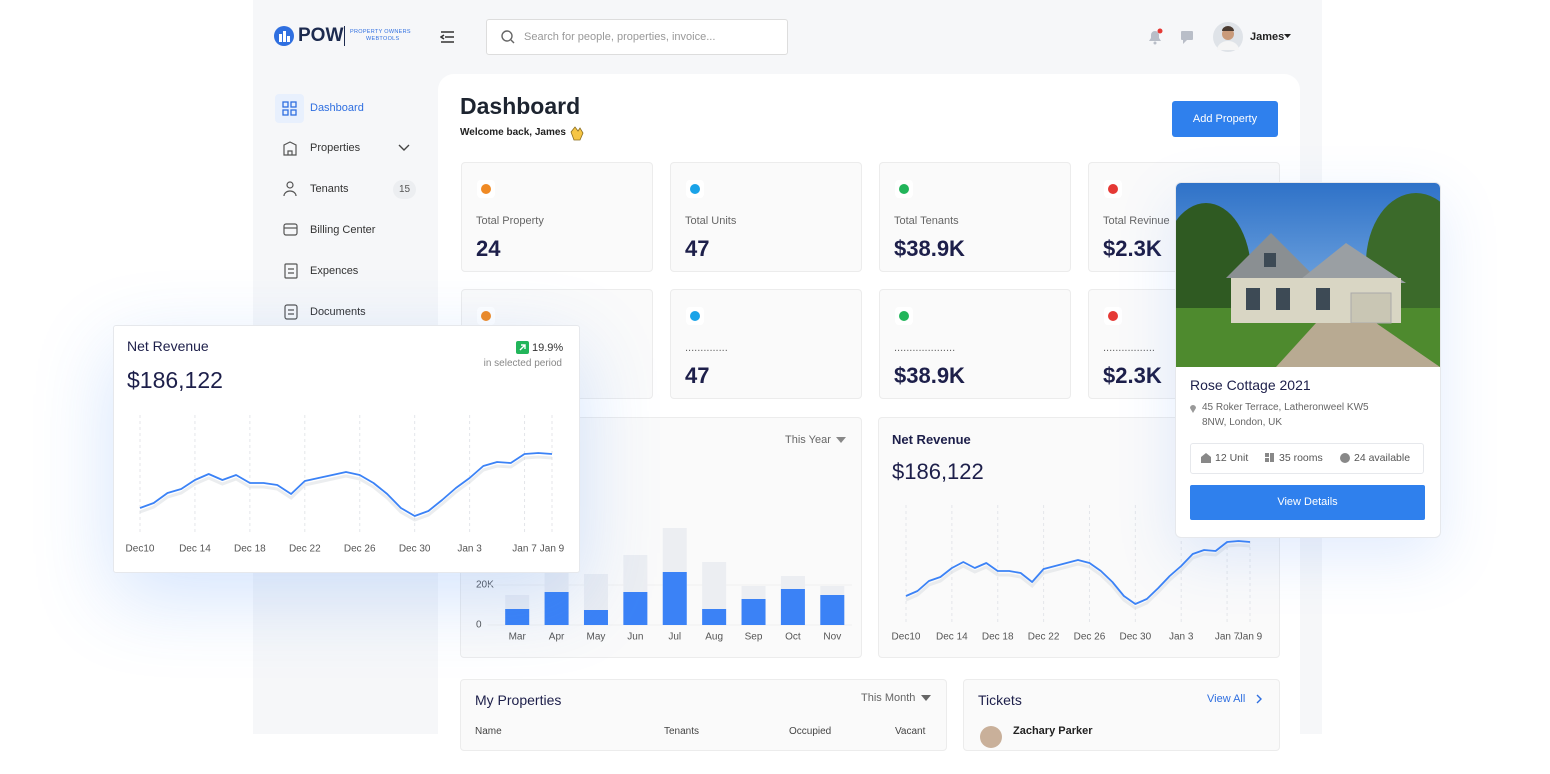 This screenshot has width=1550, height=774. What do you see at coordinates (697, 375) in the screenshot?
I see `stat-value: 47` at bounding box center [697, 375].